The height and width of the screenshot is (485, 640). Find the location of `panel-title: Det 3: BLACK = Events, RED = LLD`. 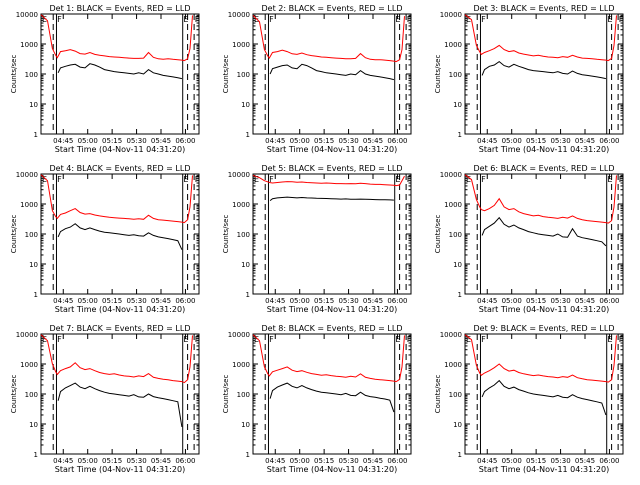

panel-title: Det 3: BLACK = Events, RED = LLD is located at coordinates (544, 8).